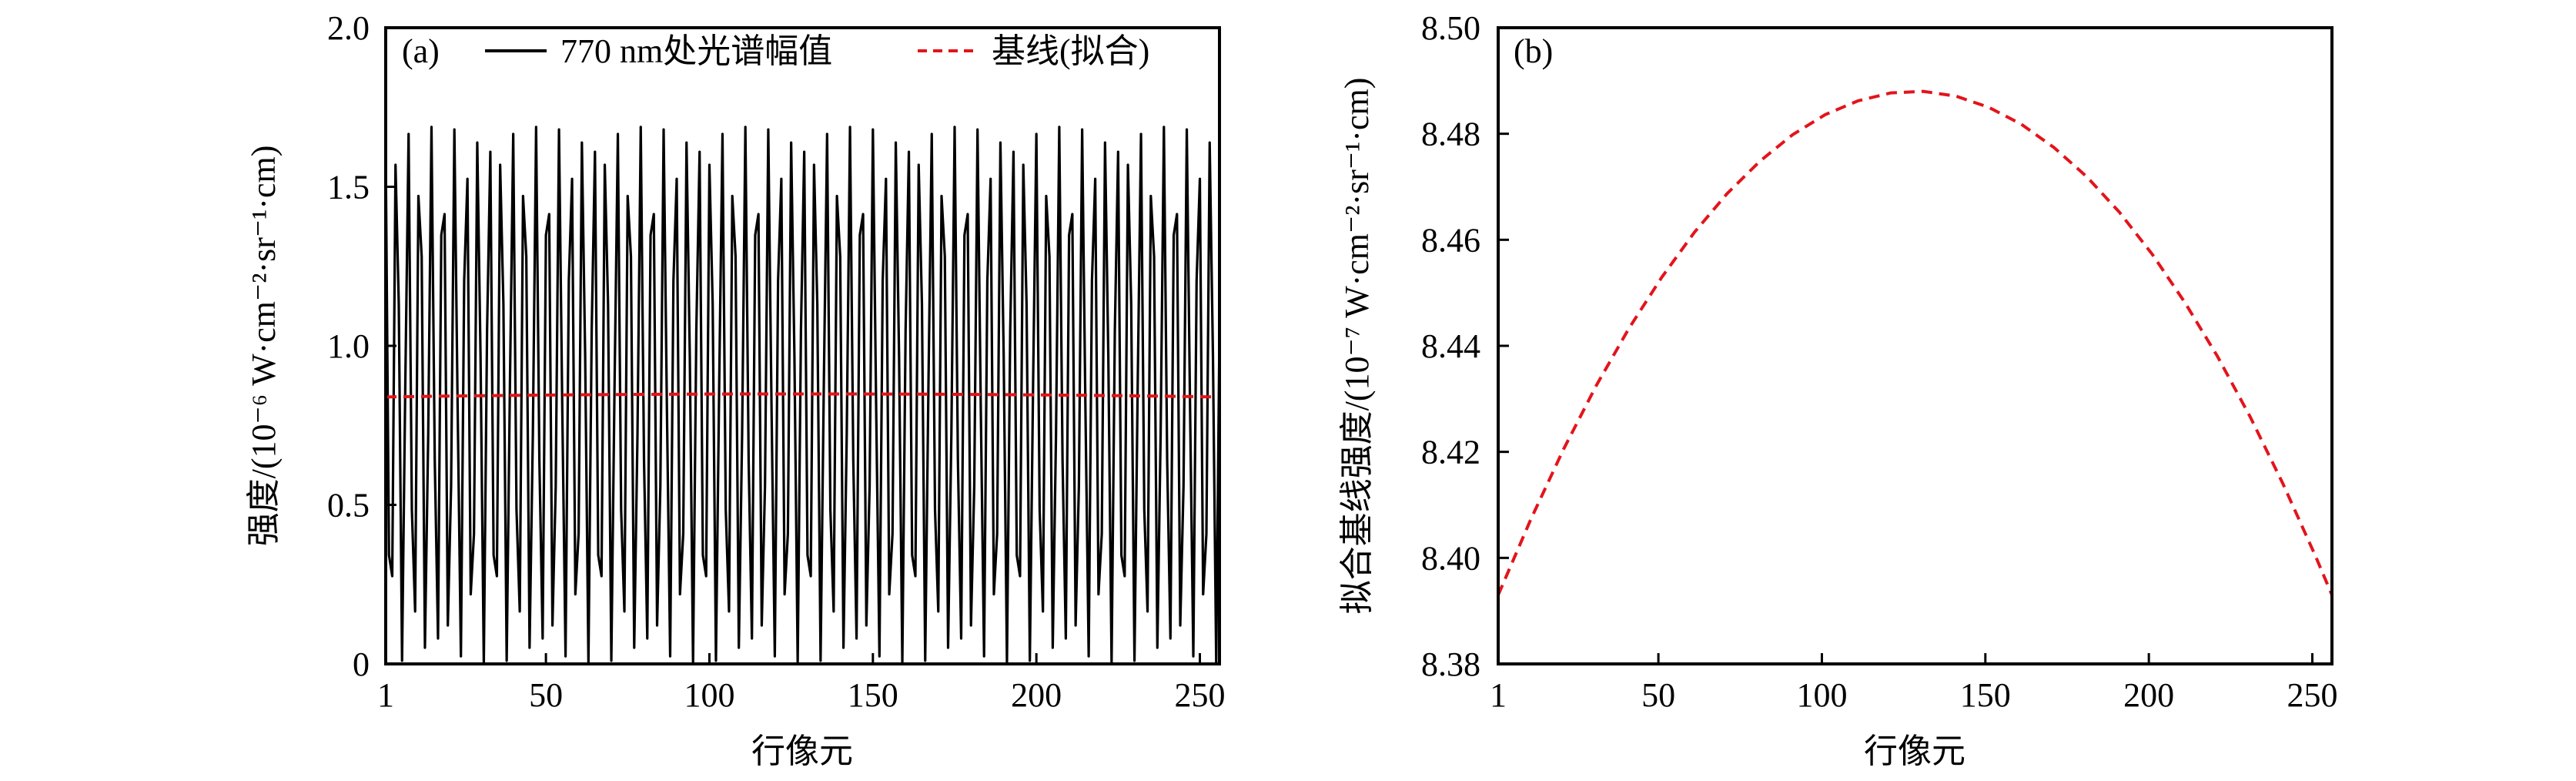 The image size is (2576, 781). Describe the element at coordinates (802, 684) in the screenshot. I see `panel-a-x-ticks: 1 50 100 150 200 250` at that location.